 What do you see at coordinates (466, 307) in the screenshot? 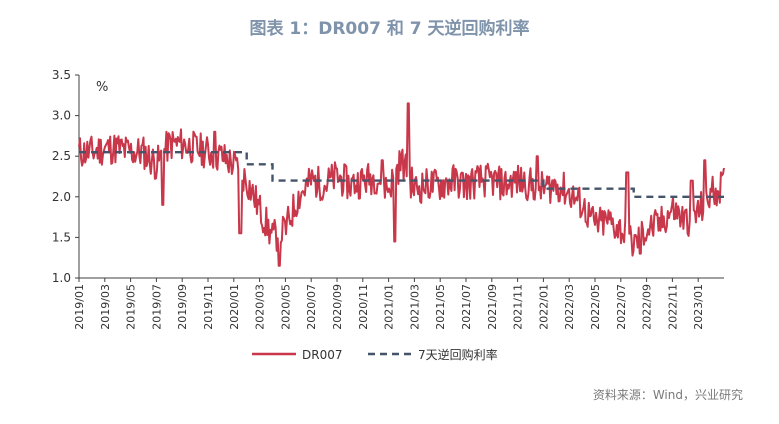
I see `x-tick-label: 2021/07` at bounding box center [466, 307].